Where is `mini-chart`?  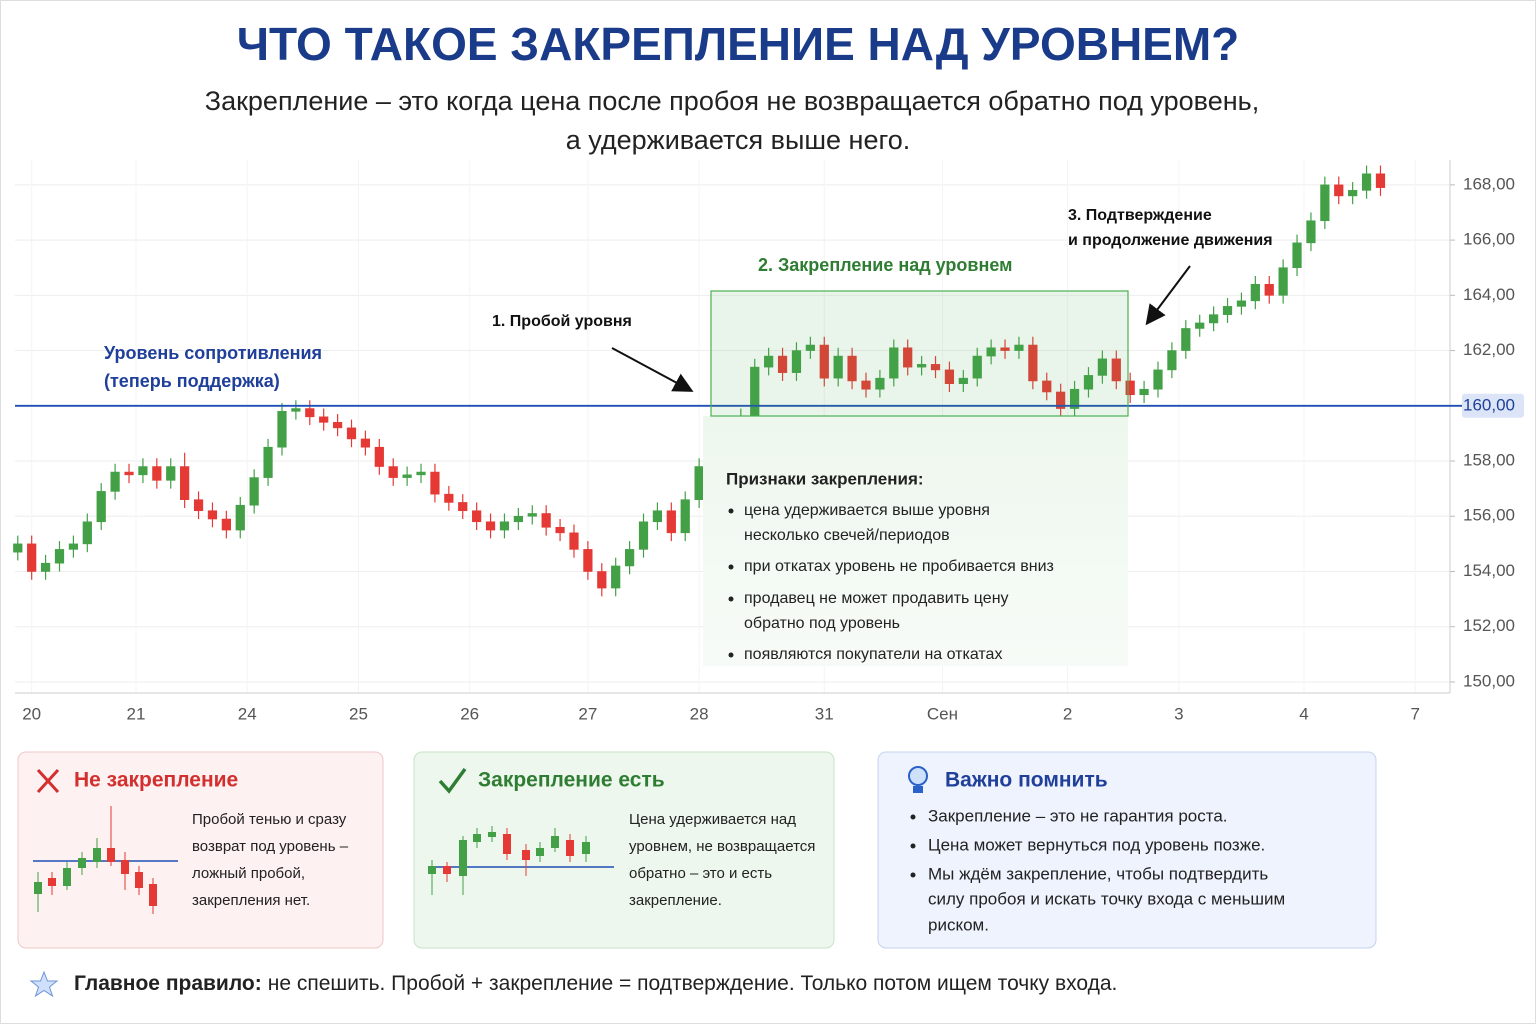 mini-chart is located at coordinates (105, 860).